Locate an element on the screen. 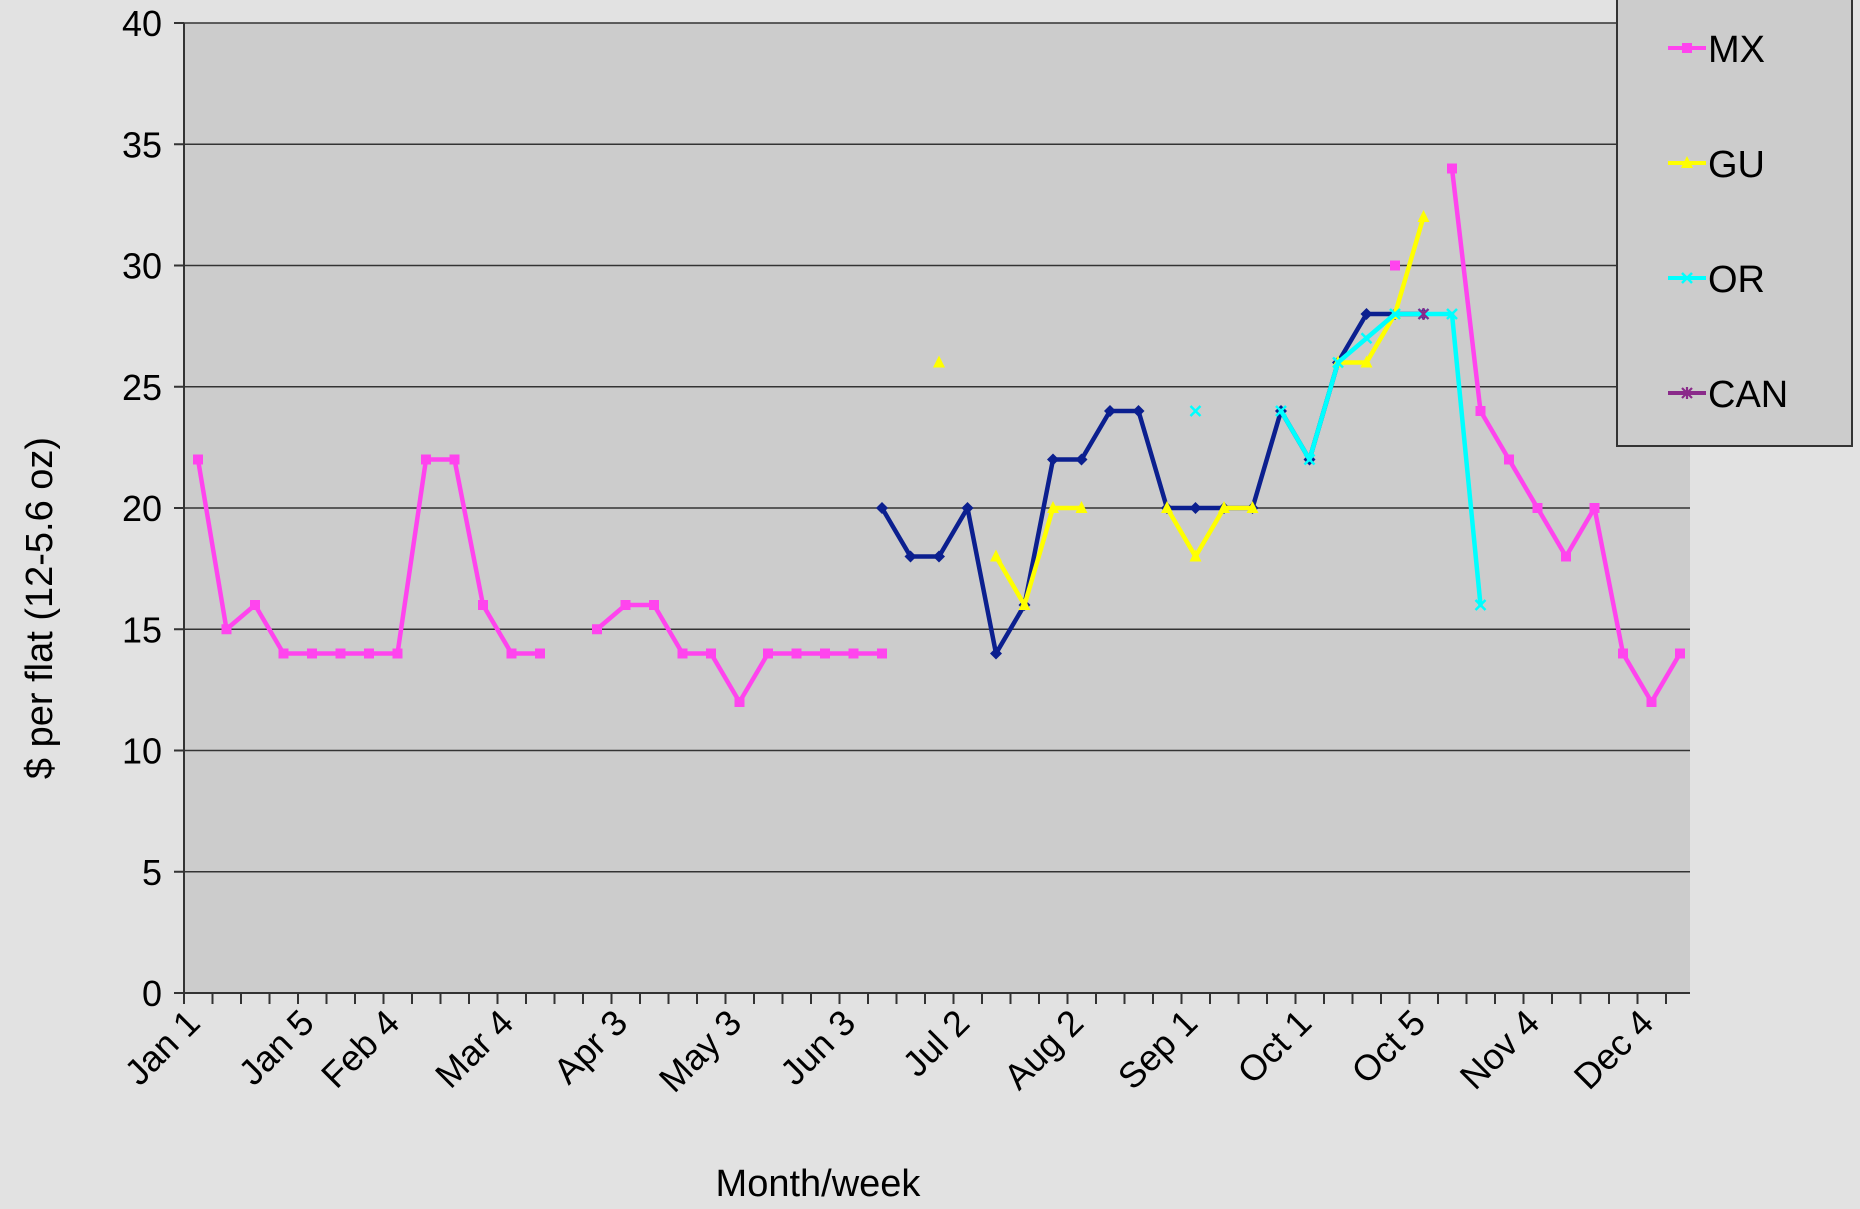 The width and height of the screenshot is (1860, 1209). legend-item-or: OR is located at coordinates (1716, 280).